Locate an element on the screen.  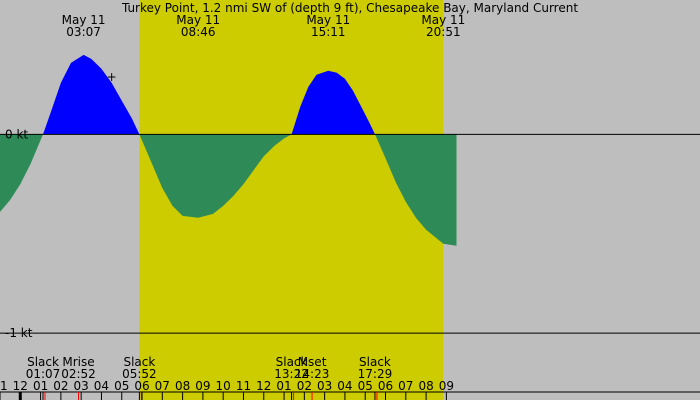
event-time: 01:07 is located at coordinates (43, 374).